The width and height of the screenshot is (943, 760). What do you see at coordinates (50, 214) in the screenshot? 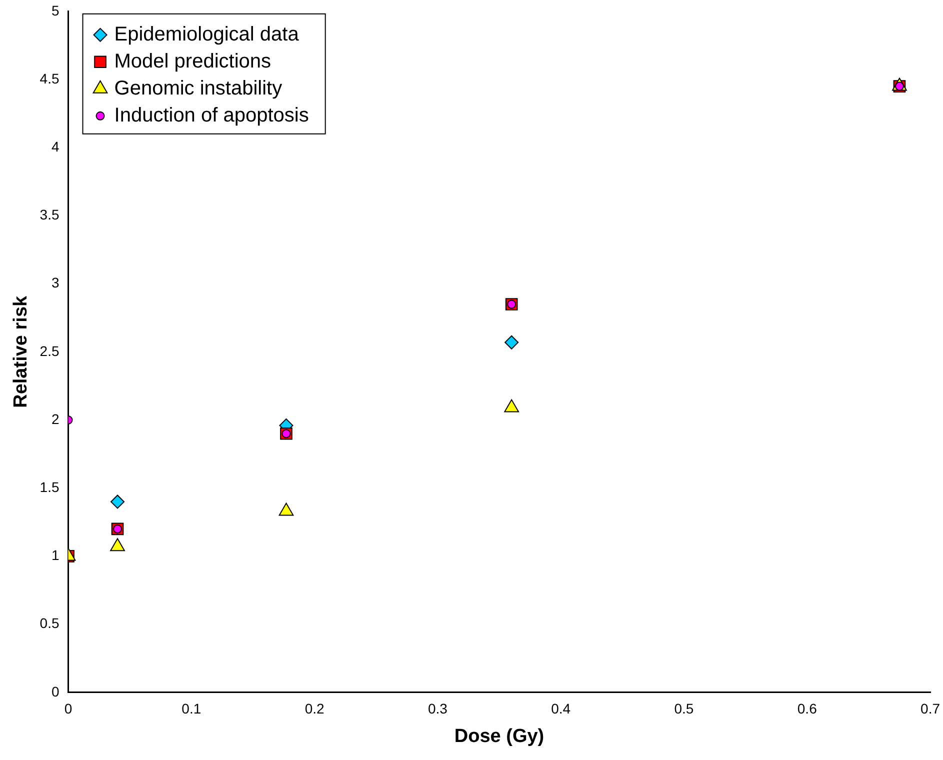
I see `y-tick-label: 3.5` at bounding box center [50, 214].